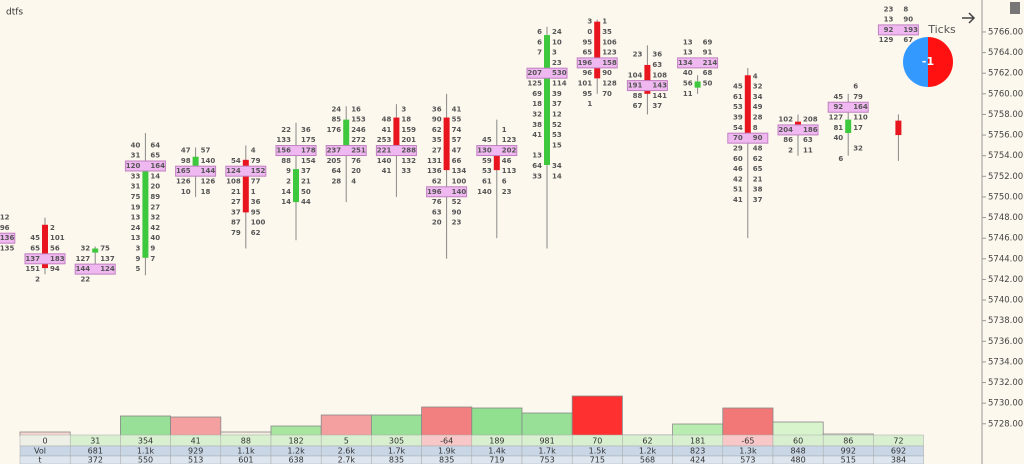  I want to click on ask-volume: 56, so click(55, 248).